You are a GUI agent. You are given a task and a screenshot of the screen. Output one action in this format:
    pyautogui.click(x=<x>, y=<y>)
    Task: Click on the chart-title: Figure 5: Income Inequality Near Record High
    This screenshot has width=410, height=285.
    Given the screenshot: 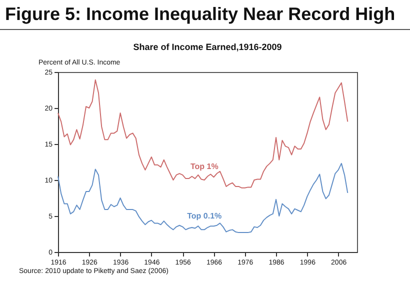 What is the action you would take?
    pyautogui.click(x=200, y=14)
    